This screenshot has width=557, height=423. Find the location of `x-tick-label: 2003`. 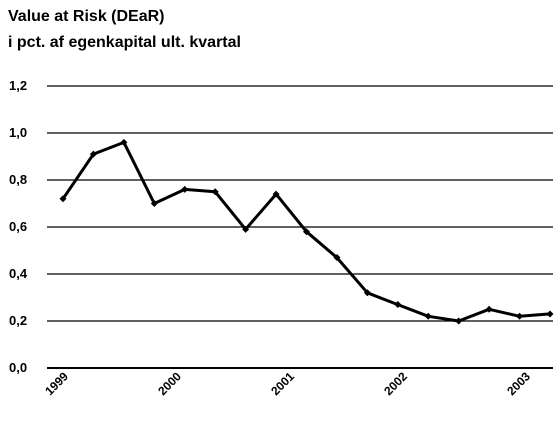

x-tick-label: 2003 is located at coordinates (518, 383).